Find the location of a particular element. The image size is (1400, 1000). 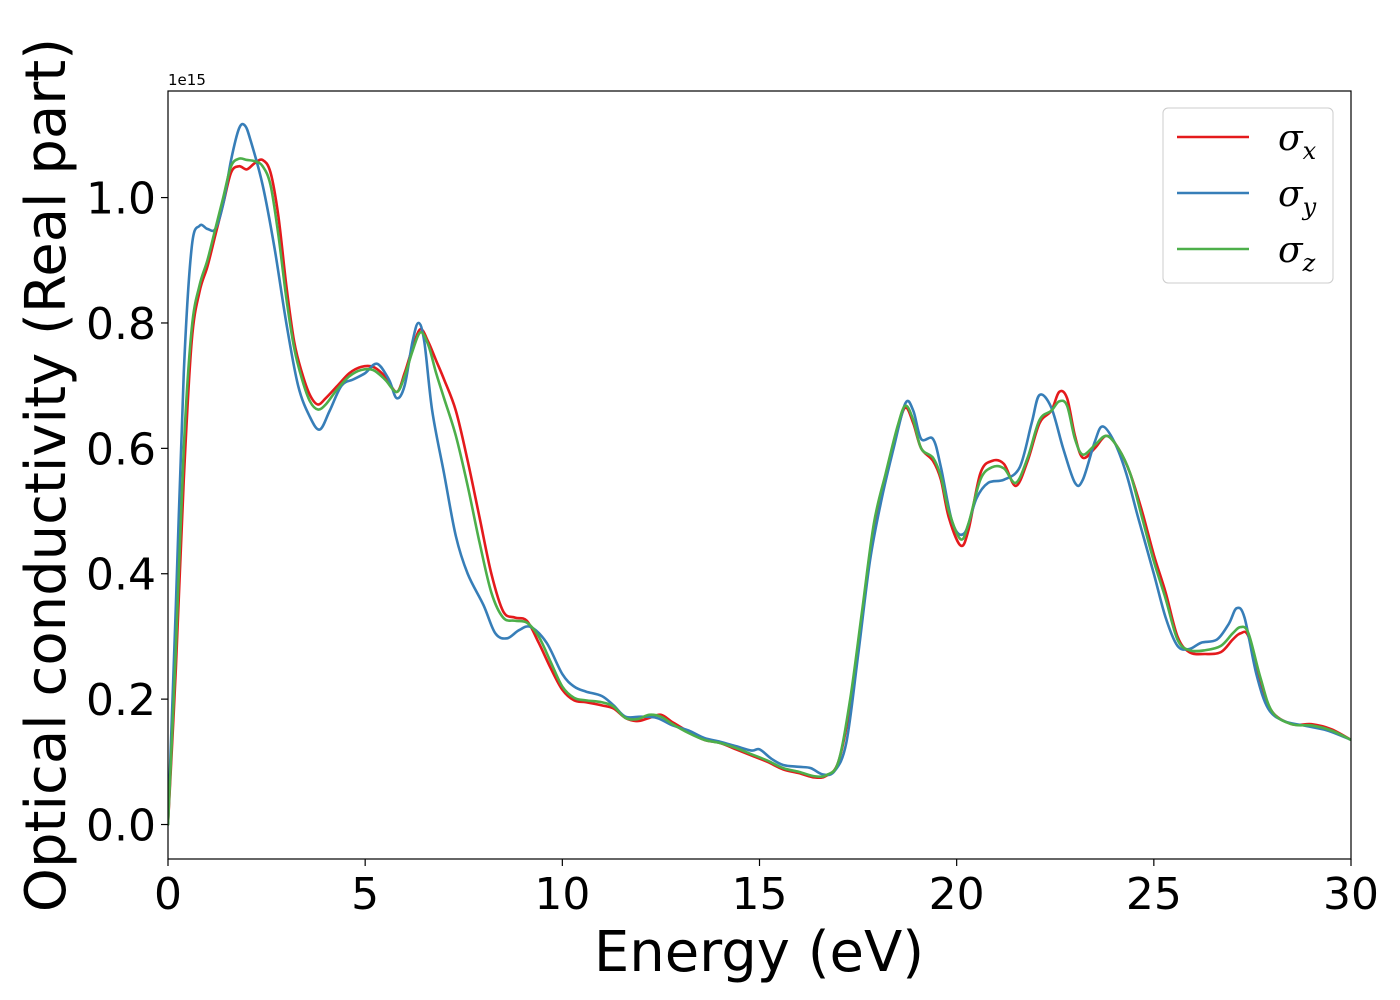

legend-label-z: σz is located at coordinates (1297, 253).